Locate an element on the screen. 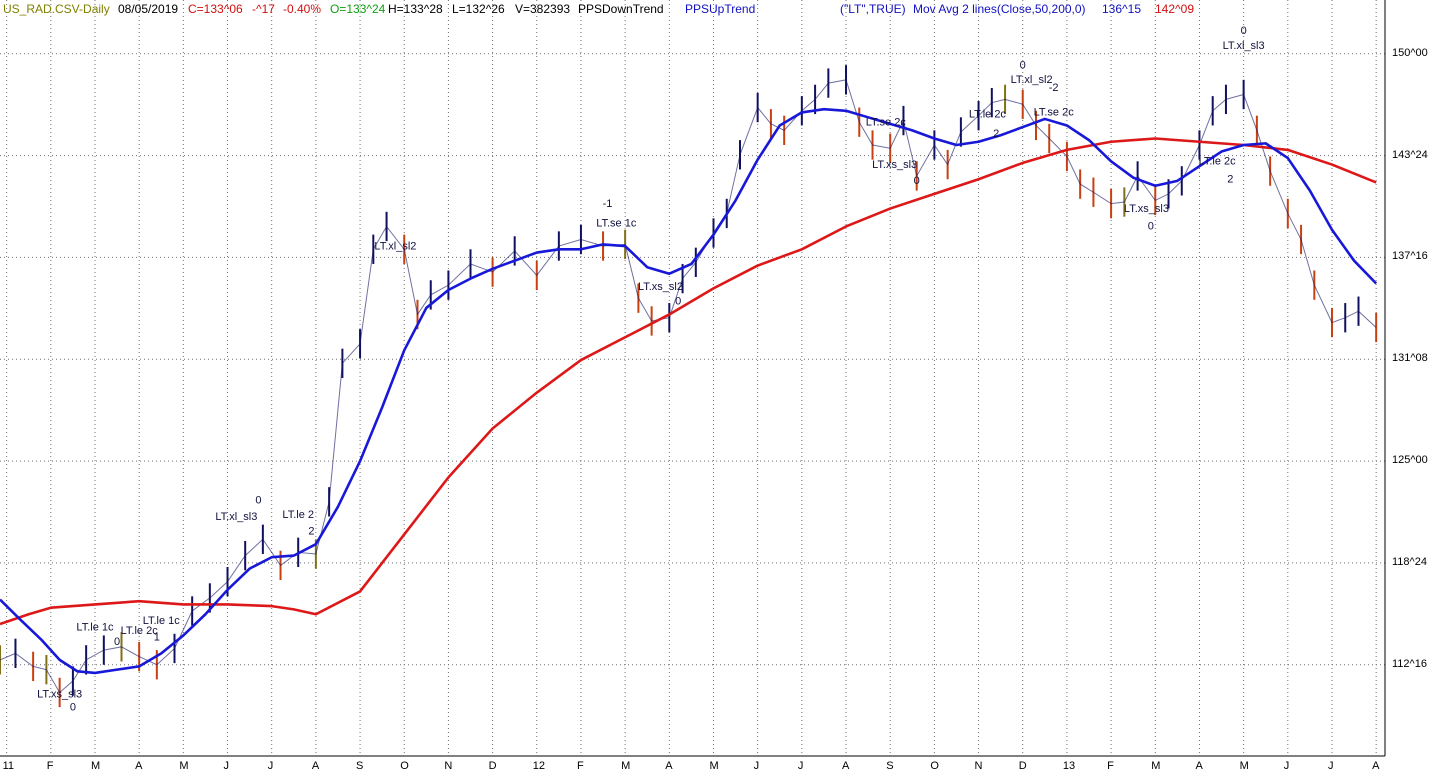 This screenshot has height=780, width=1439. price-tick-label: 118^24 is located at coordinates (1409, 561).